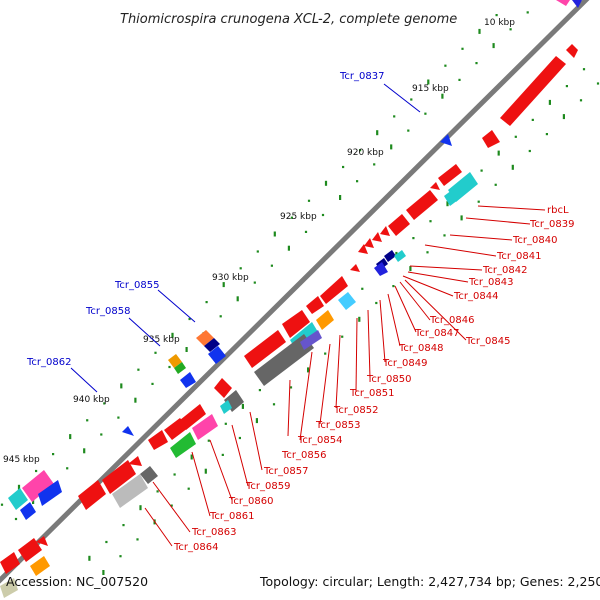  I want to click on gene-label-tcr-0854: Tcr_0854, so click(319, 440).